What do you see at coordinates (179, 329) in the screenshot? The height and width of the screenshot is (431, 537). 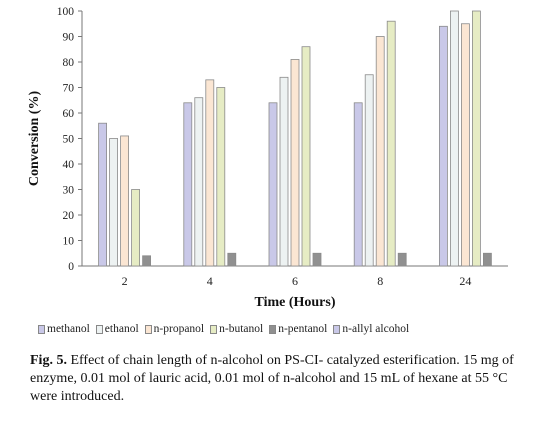 I see `legend-label: n-propanol` at bounding box center [179, 329].